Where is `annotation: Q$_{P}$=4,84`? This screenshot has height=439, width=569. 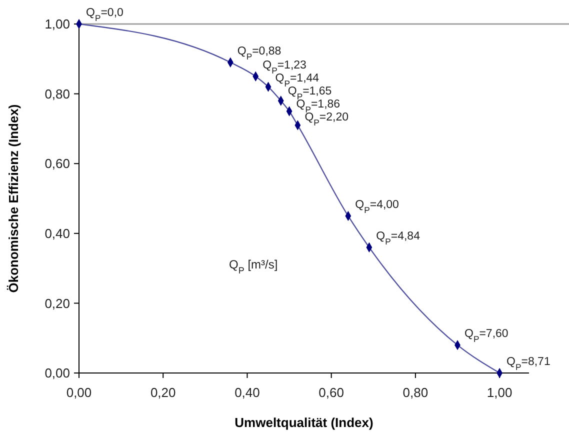 annotation: Q$_{P}$=4,84 is located at coordinates (398, 238).